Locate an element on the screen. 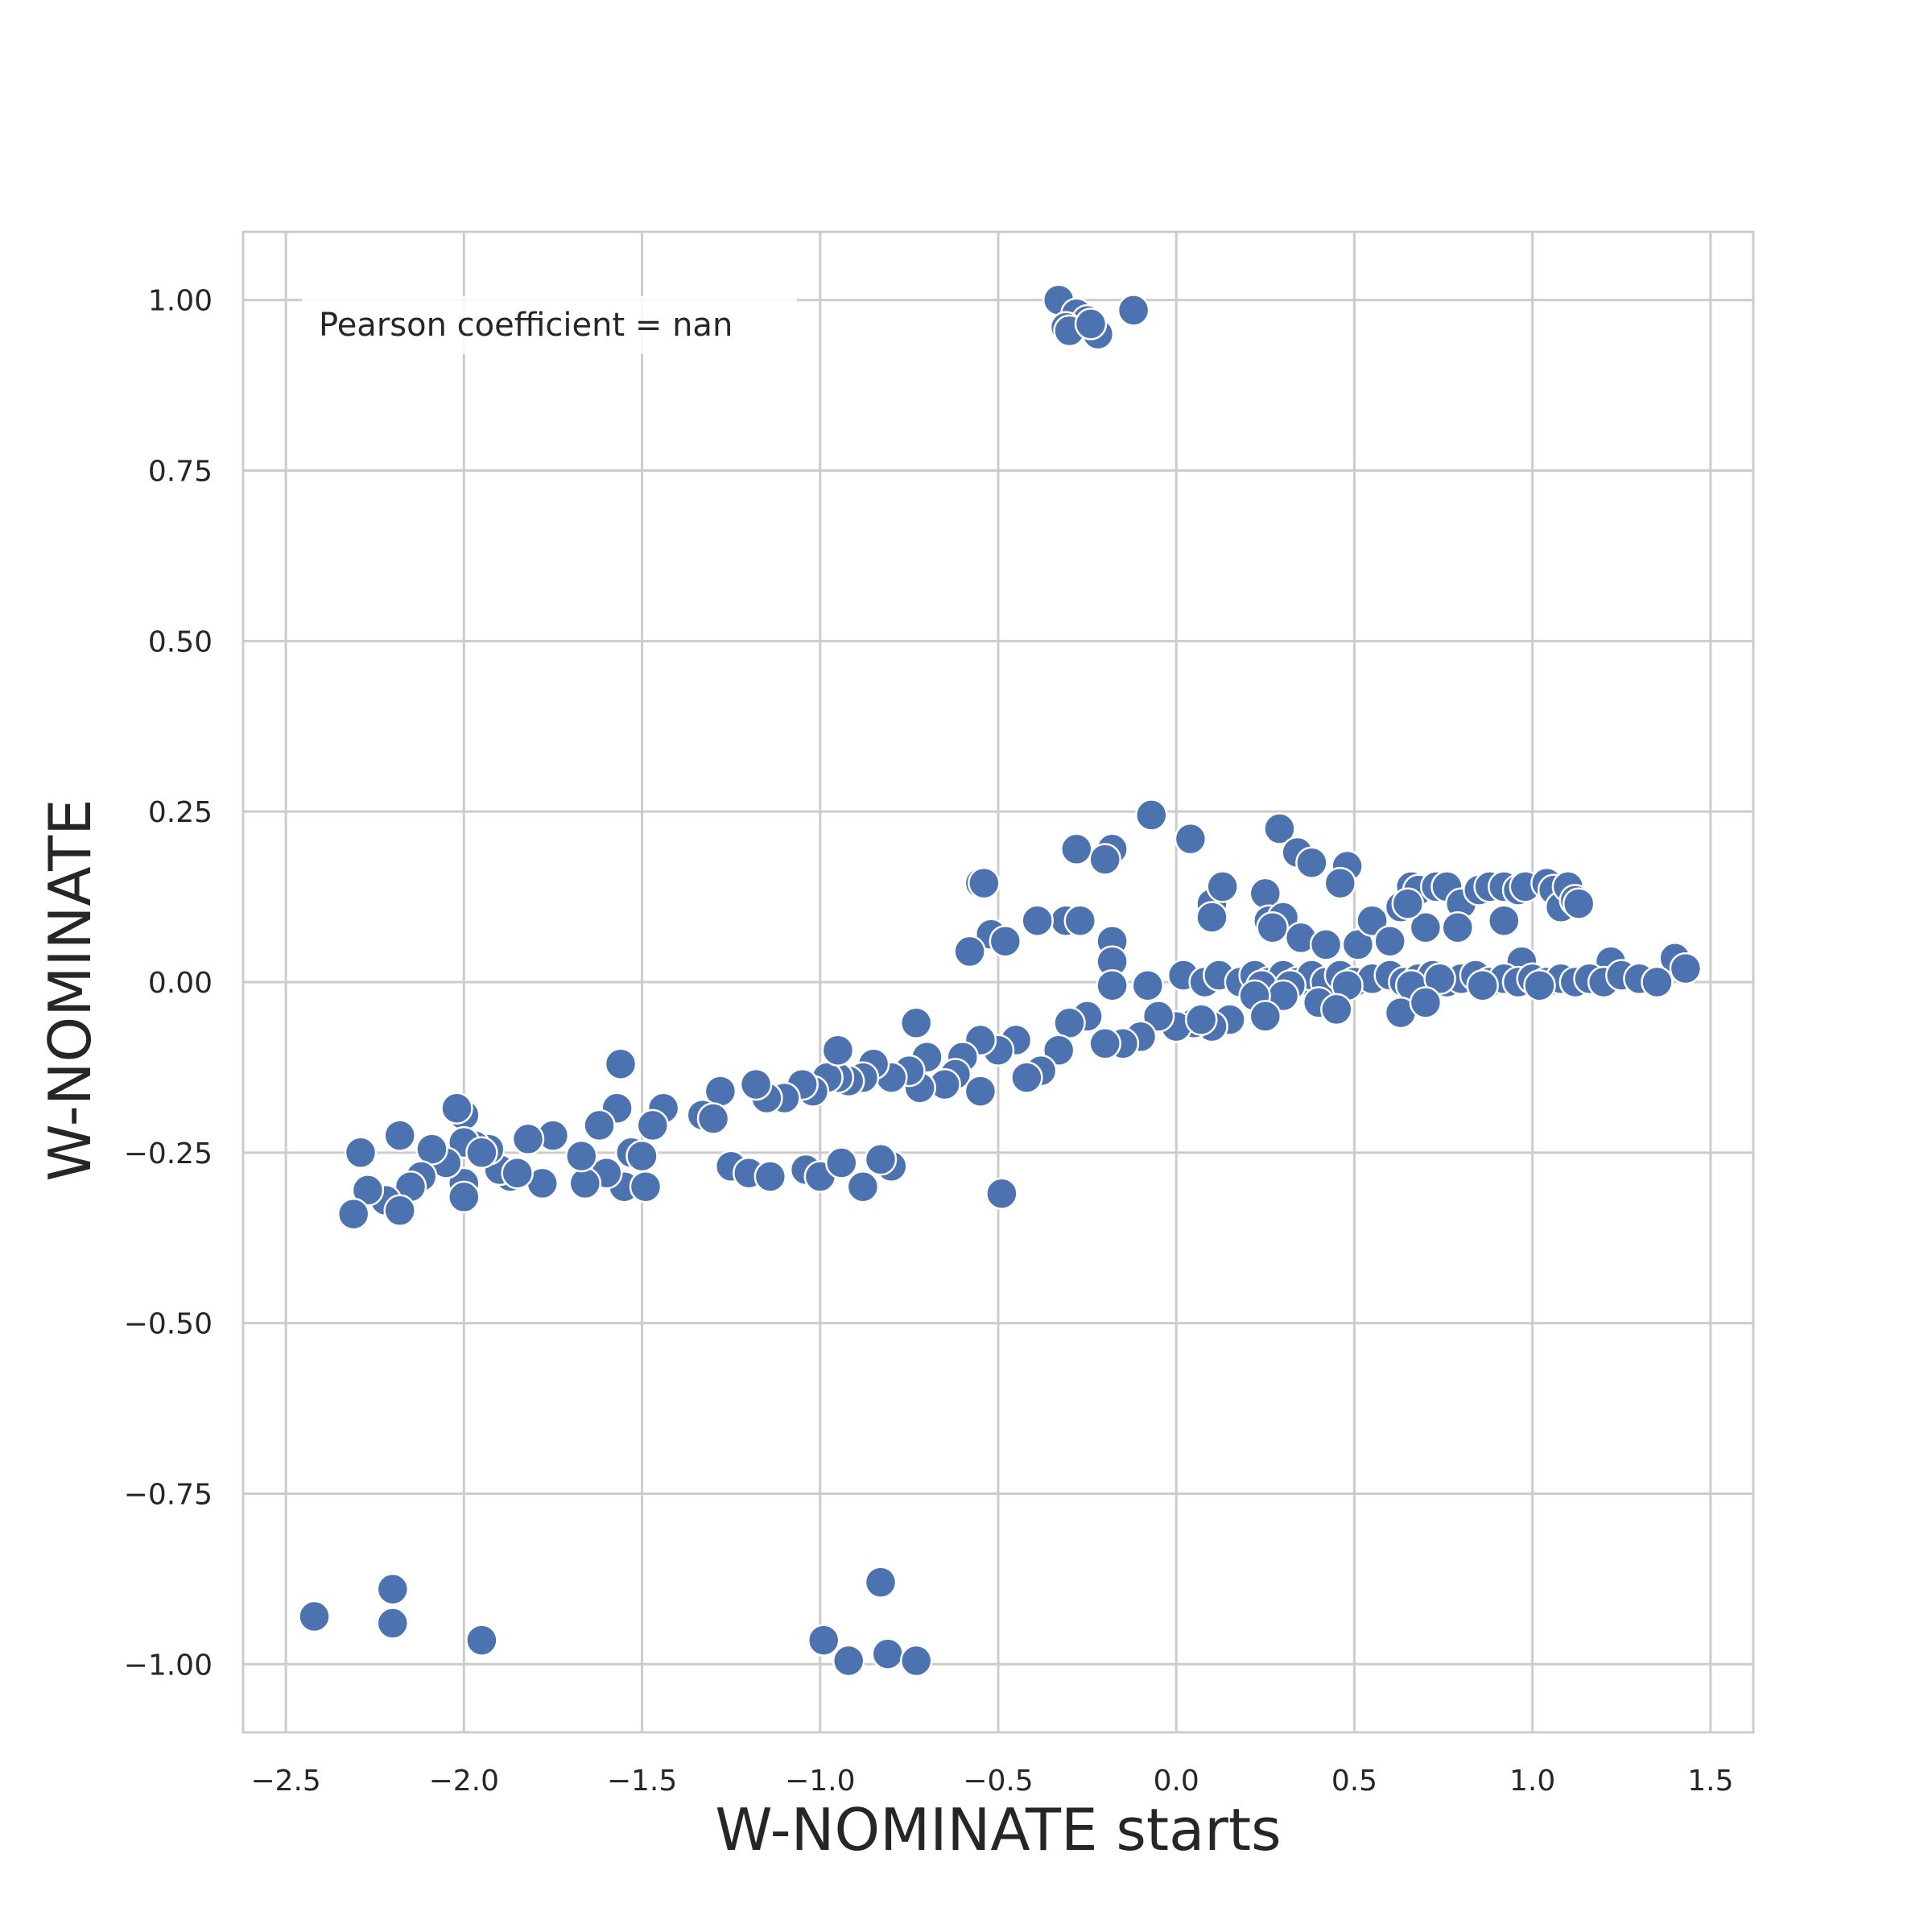 The image size is (1932, 1932). y-tick-label: 0.75 is located at coordinates (180, 472).